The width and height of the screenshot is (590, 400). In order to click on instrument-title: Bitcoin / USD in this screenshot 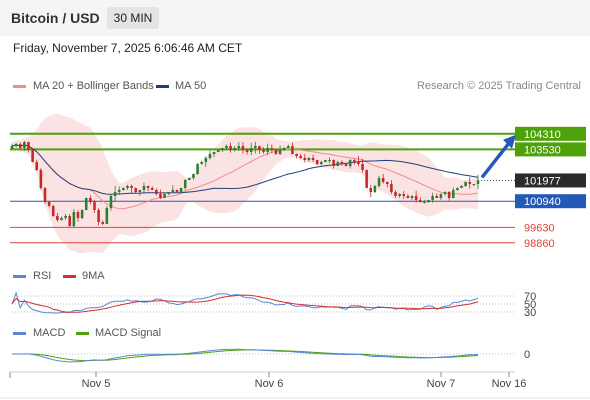, I will do `click(55, 18)`.